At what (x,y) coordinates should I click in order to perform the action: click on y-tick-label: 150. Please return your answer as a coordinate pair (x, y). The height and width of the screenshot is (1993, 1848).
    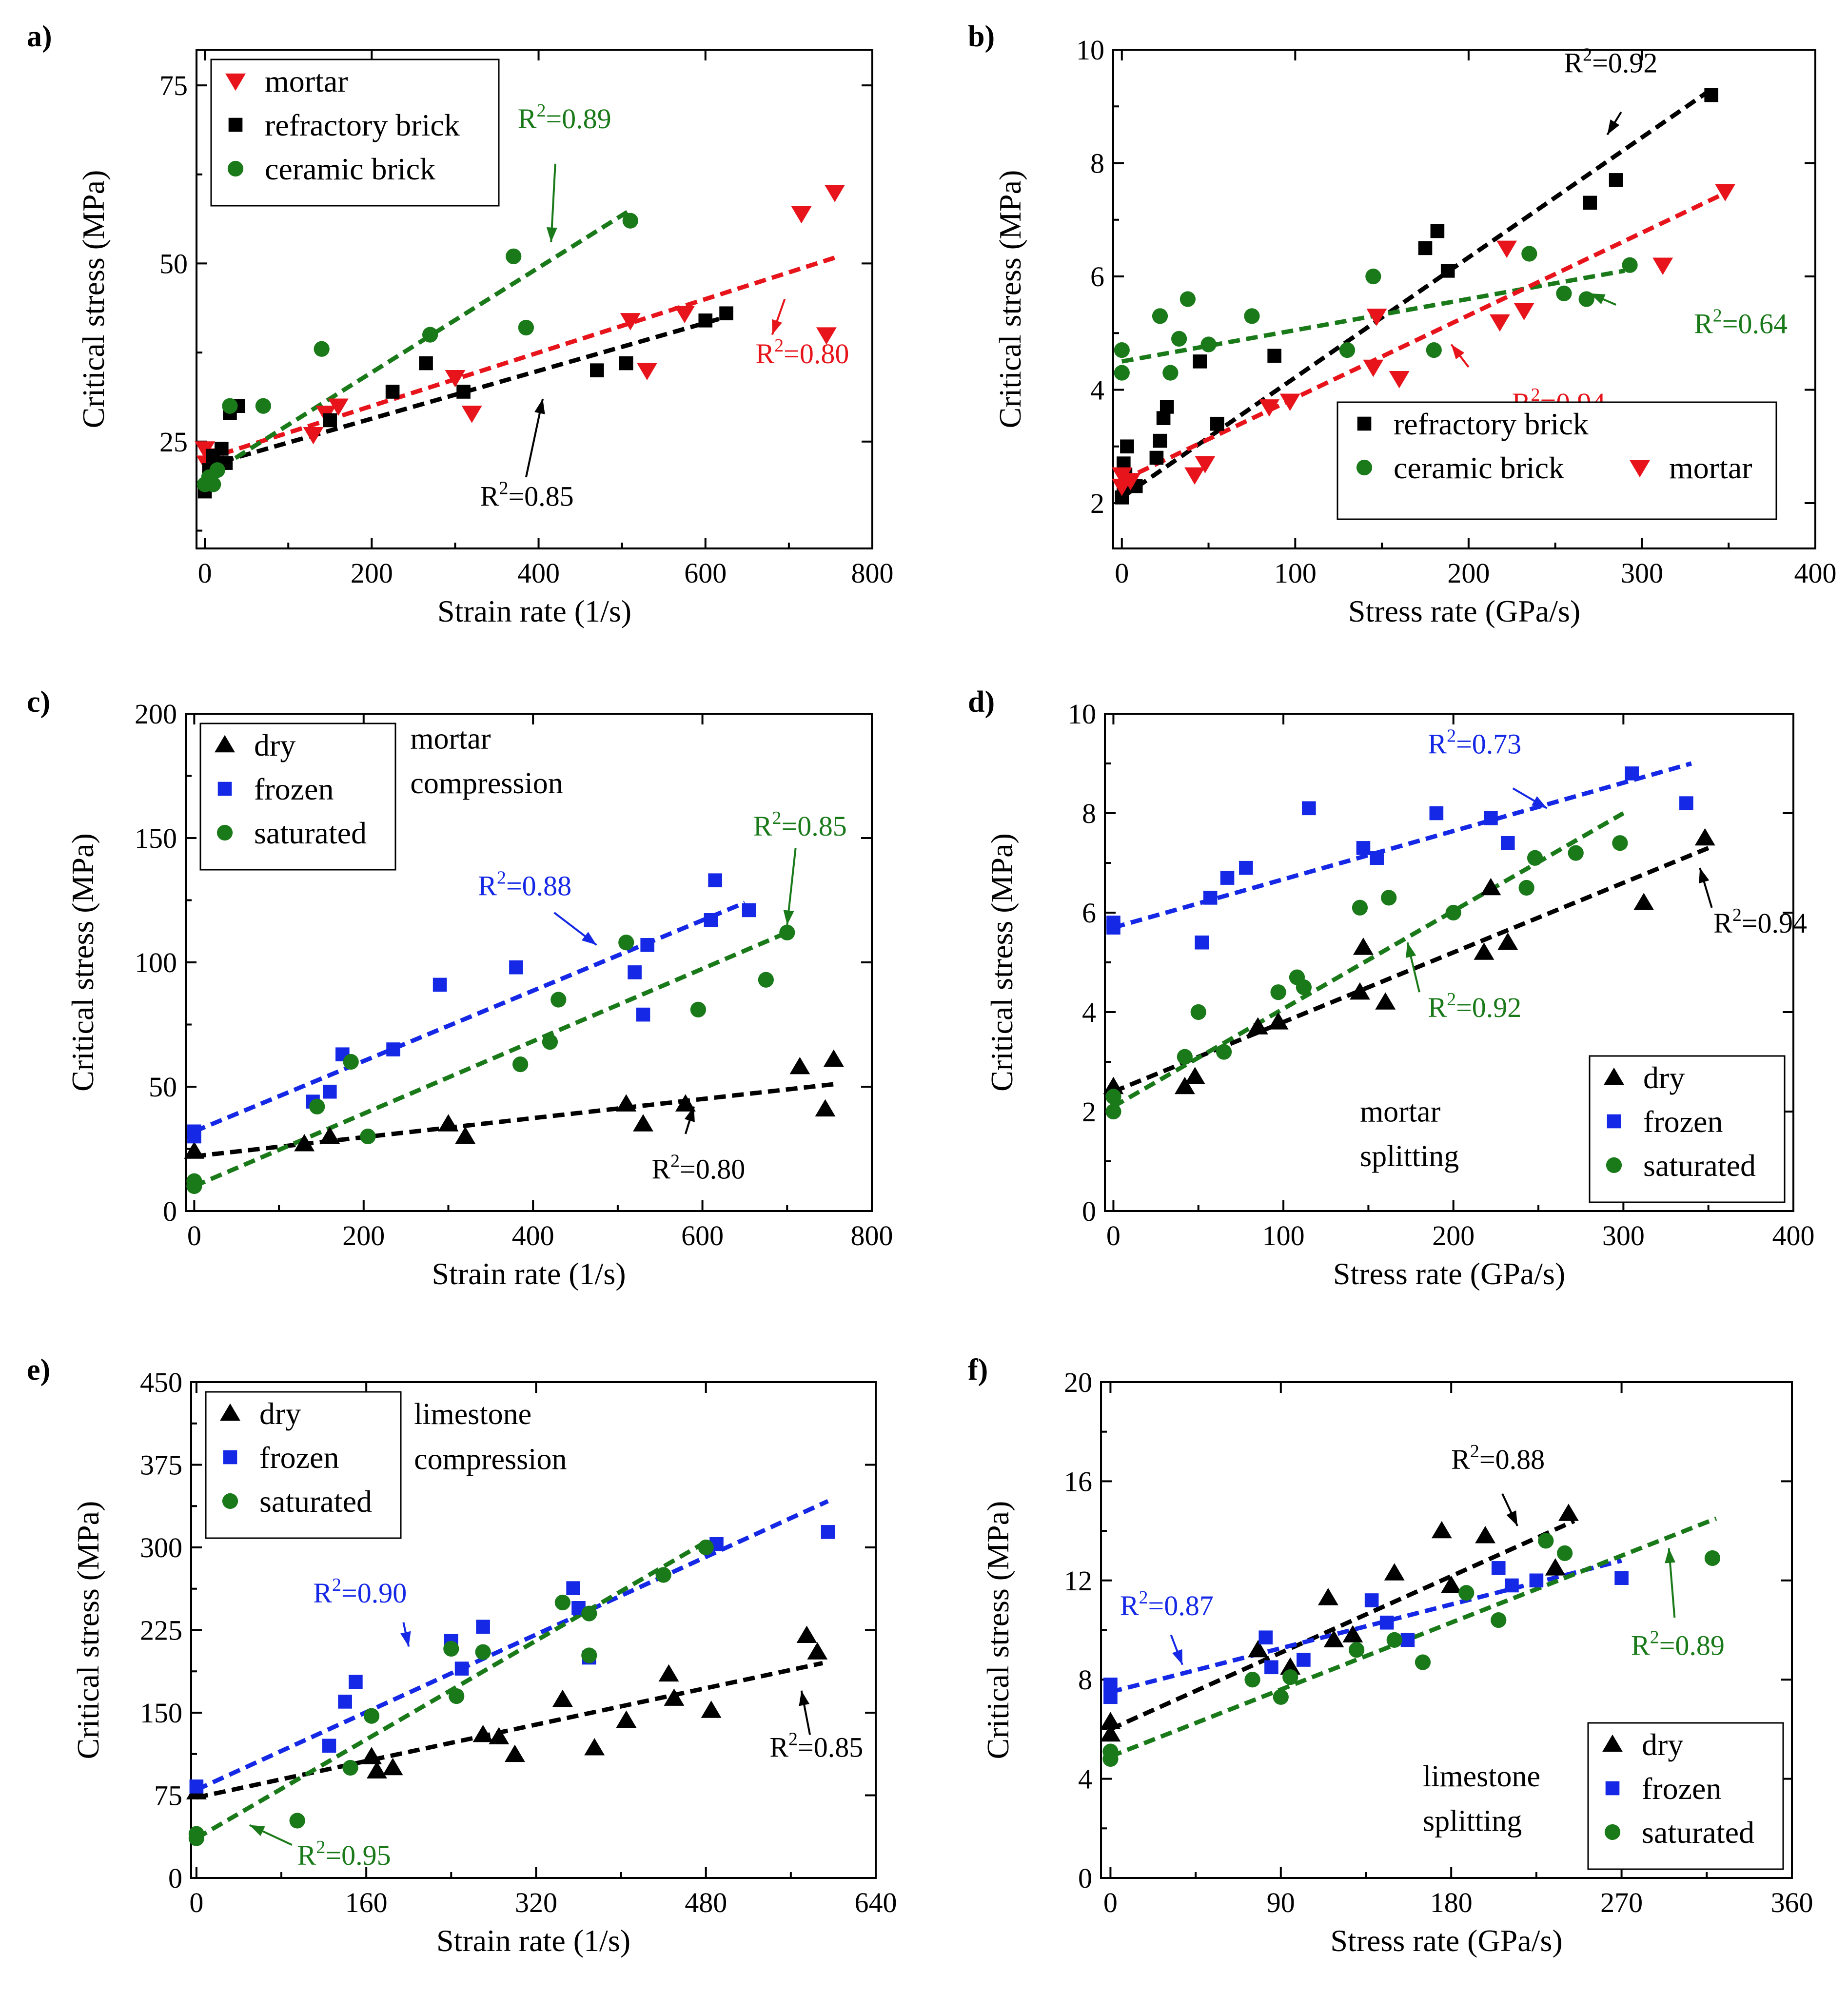
    Looking at the image, I should click on (156, 838).